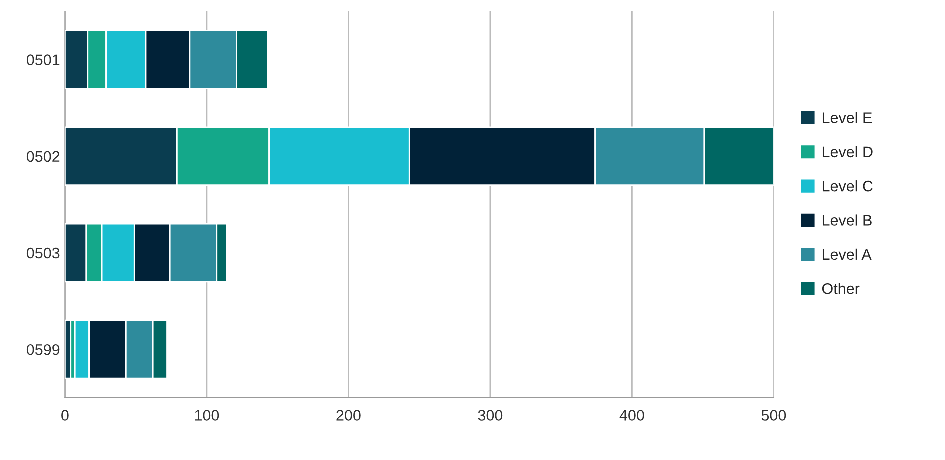 The image size is (945, 460). What do you see at coordinates (490, 415) in the screenshot?
I see `x-tick-label: 300` at bounding box center [490, 415].